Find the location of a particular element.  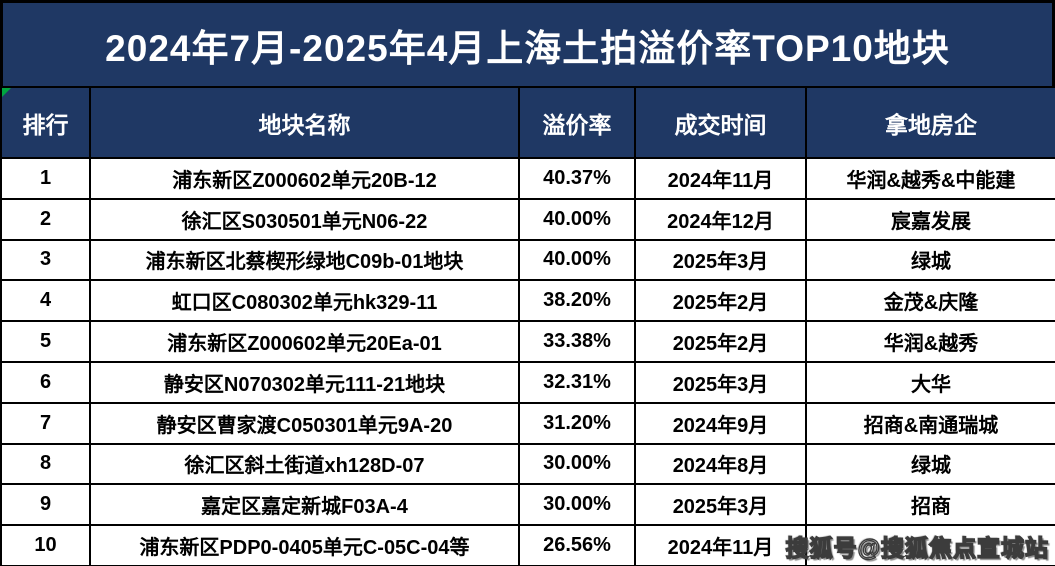

table-row: 8 徐汇区斜土街道xh128D-07 30.00% 2024年8月 绿城 is located at coordinates (527, 464).